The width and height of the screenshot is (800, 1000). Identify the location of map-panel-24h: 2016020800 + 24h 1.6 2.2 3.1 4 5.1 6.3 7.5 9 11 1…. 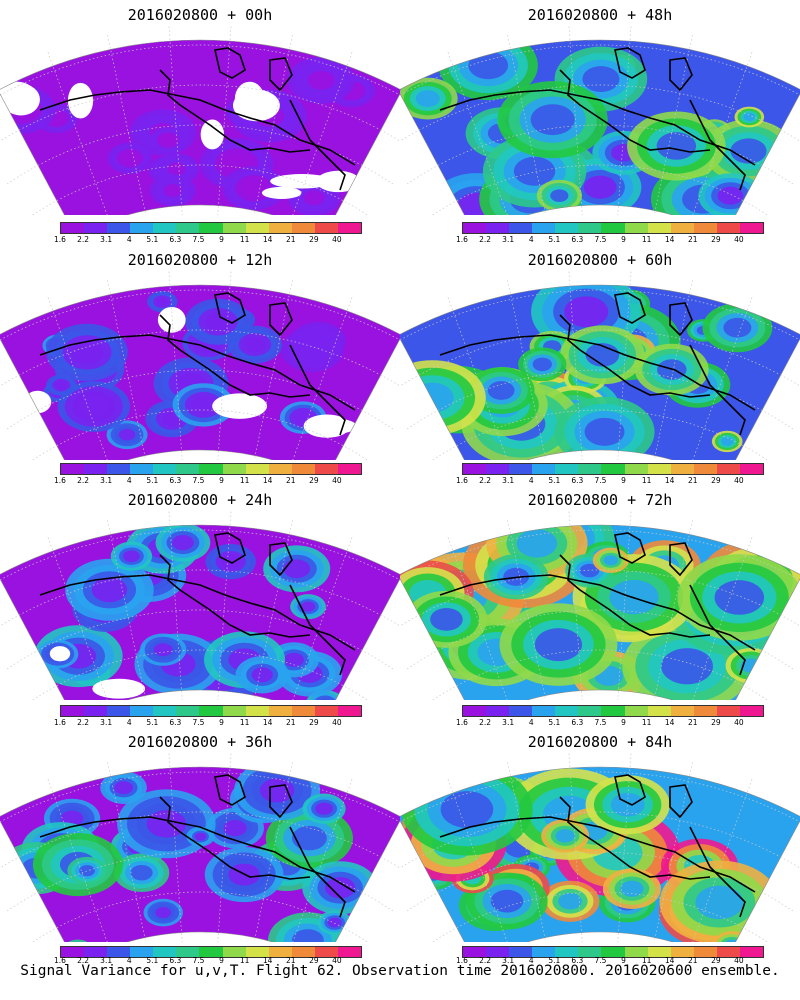
(200, 607).